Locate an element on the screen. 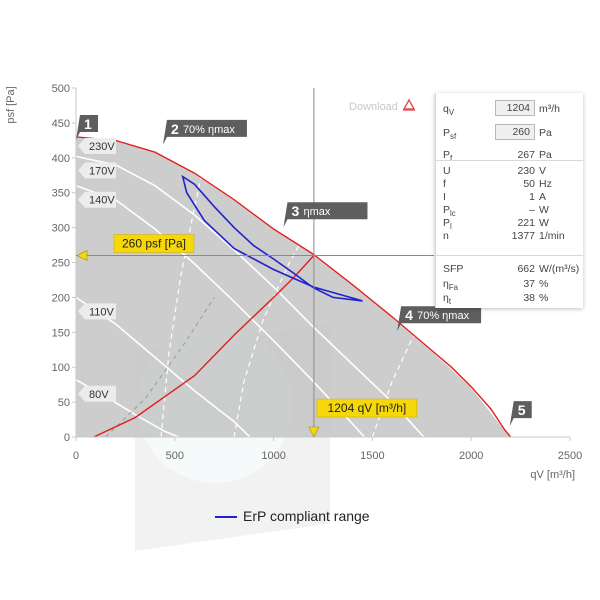  psf-marker-label-bg is located at coordinates (154, 243).